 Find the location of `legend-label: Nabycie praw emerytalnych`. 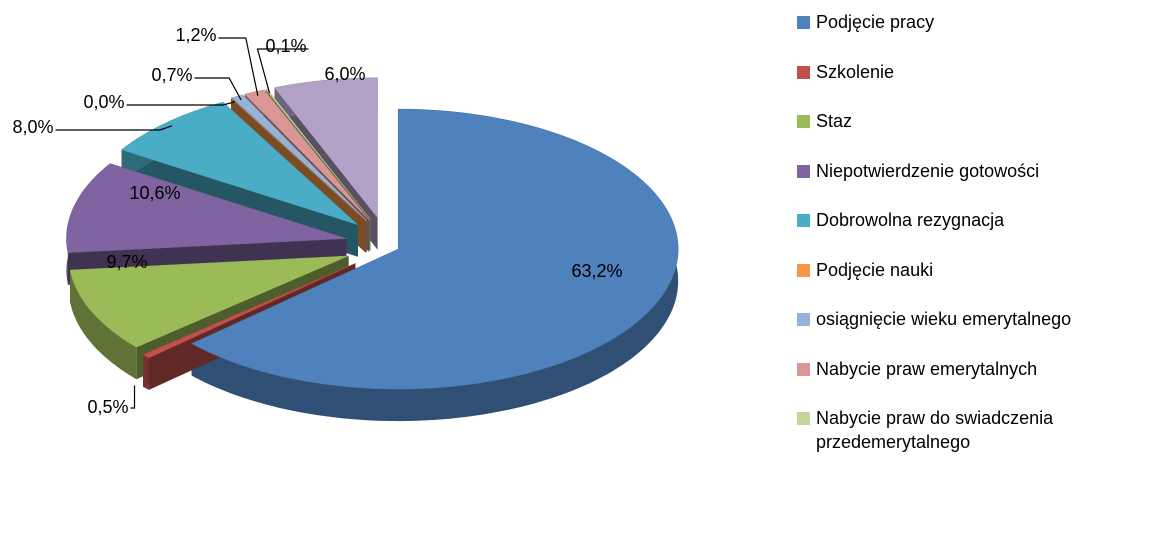

legend-label: Nabycie praw emerytalnych is located at coordinates (927, 368).